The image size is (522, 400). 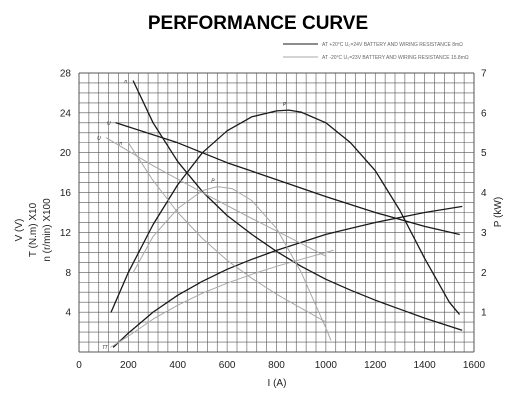 What do you see at coordinates (258, 23) in the screenshot?
I see `chart-title: PERFORMANCE CURVE` at bounding box center [258, 23].